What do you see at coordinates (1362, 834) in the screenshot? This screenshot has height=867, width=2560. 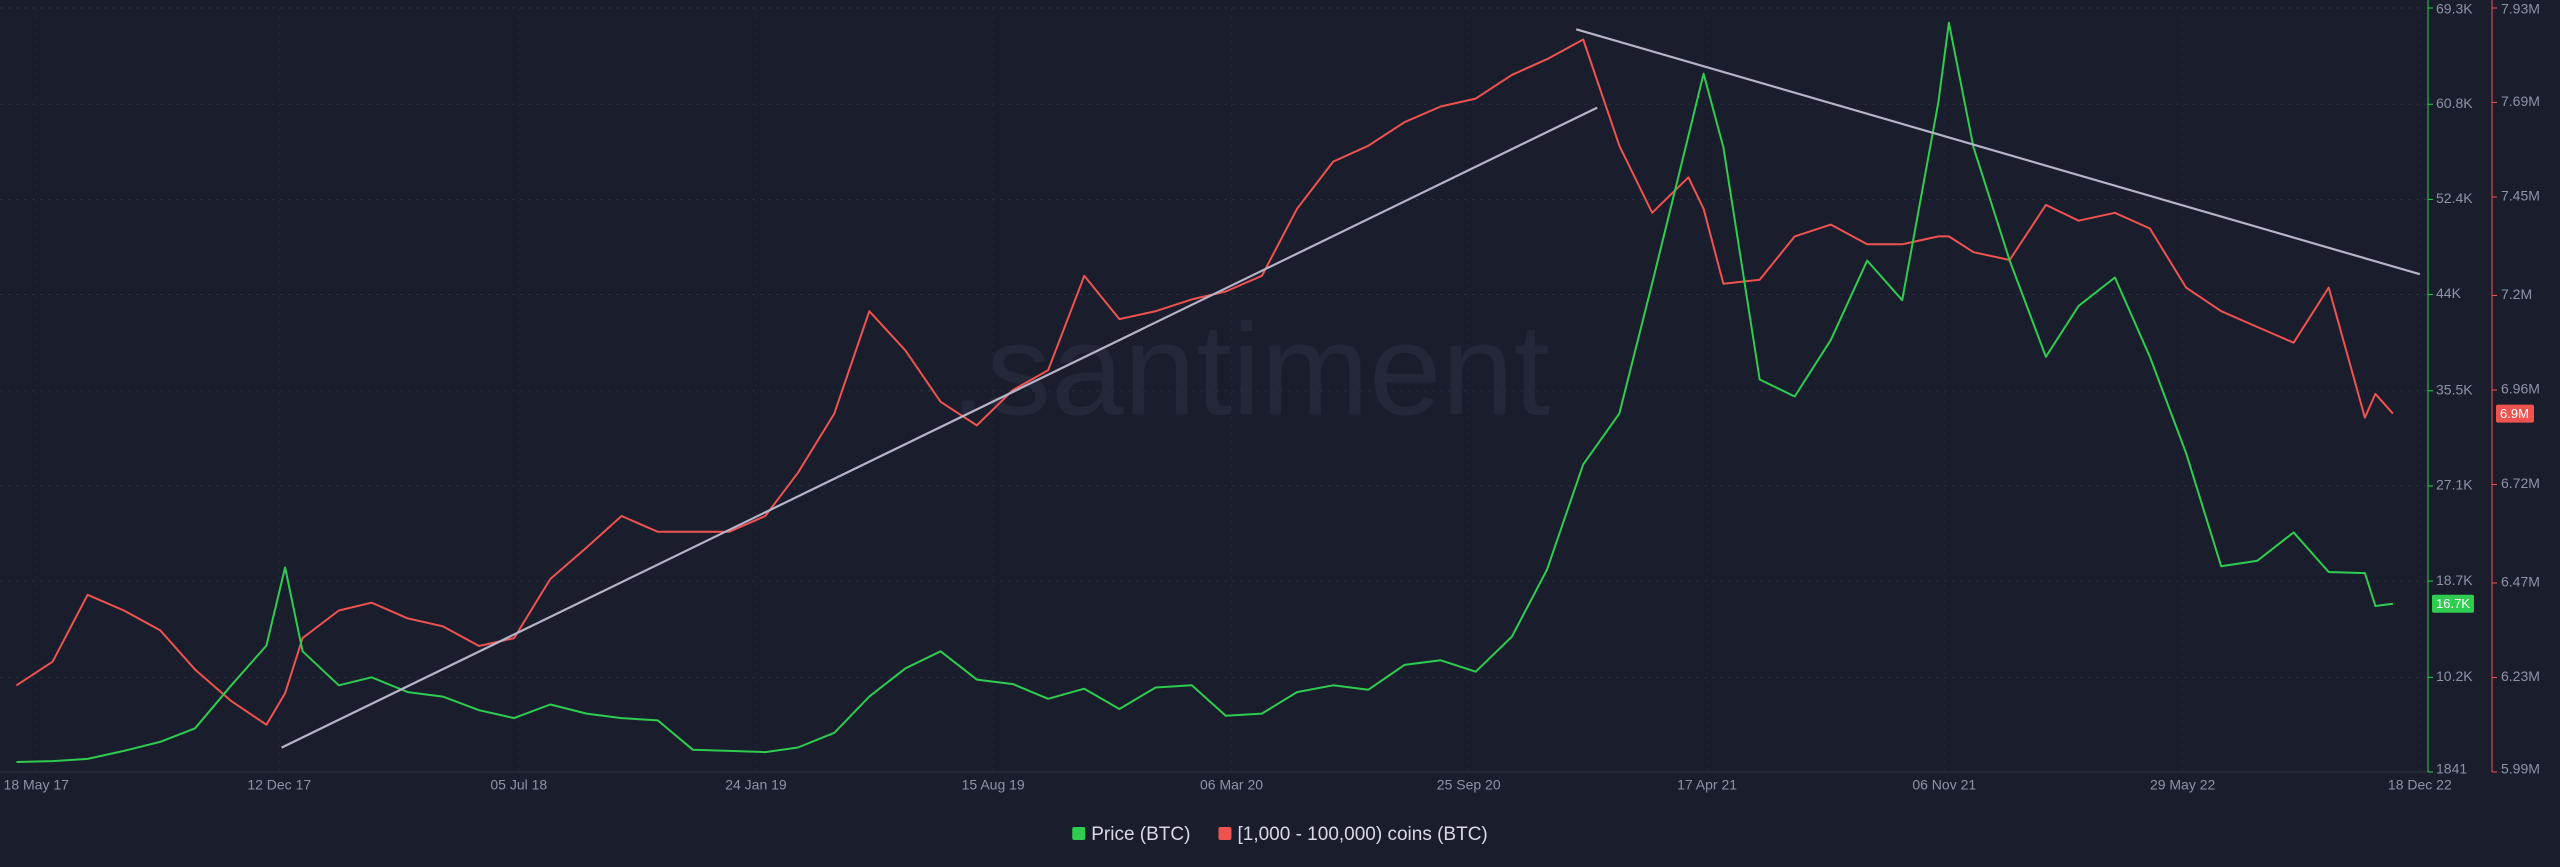 I see `legend-label: [1,000 - 100,000) coins (BTC)` at bounding box center [1362, 834].